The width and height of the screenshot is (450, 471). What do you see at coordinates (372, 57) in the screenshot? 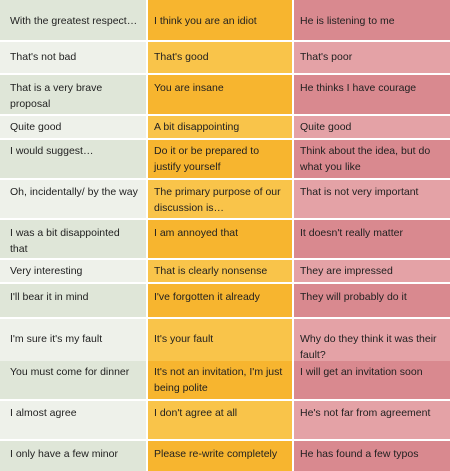
I see `table-cell-understood: That's poor` at bounding box center [372, 57].